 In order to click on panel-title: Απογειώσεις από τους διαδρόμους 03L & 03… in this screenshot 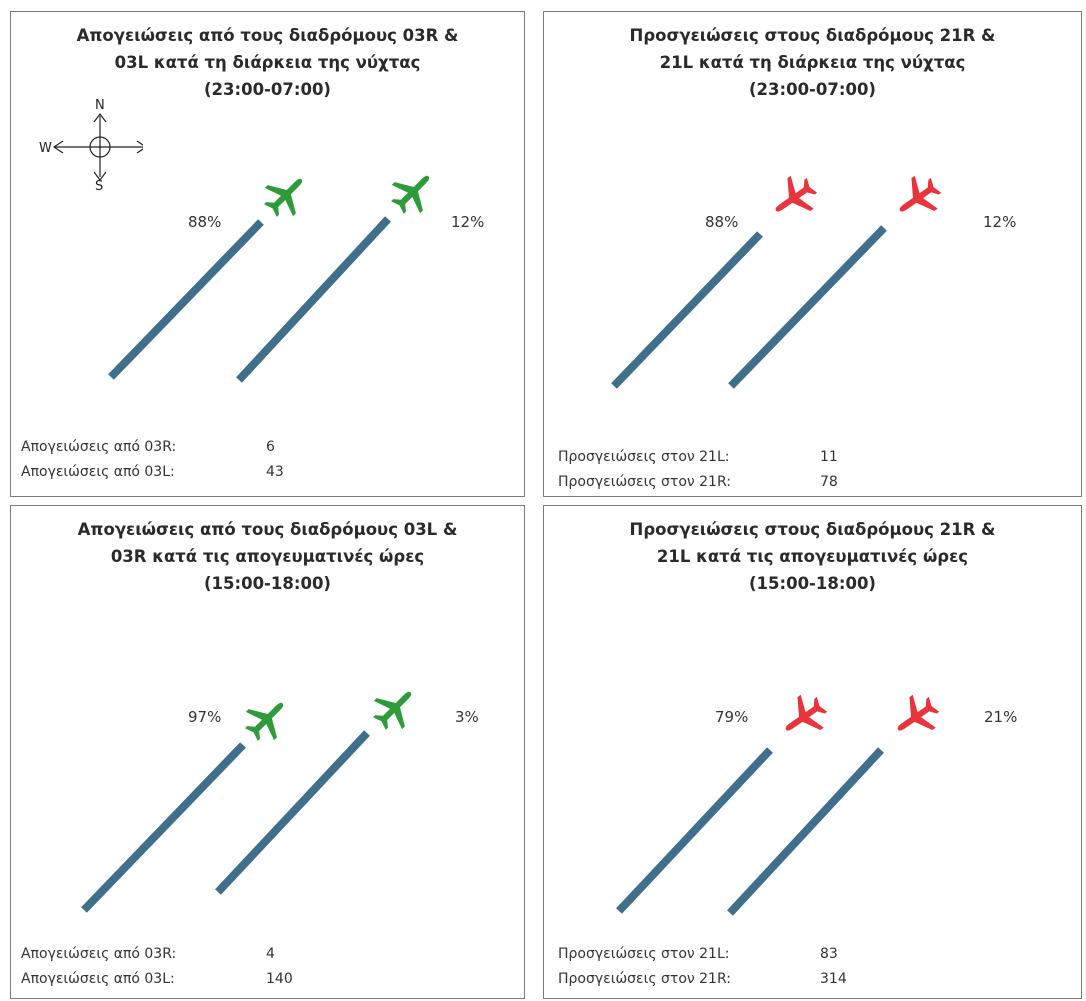, I will do `click(267, 556)`.